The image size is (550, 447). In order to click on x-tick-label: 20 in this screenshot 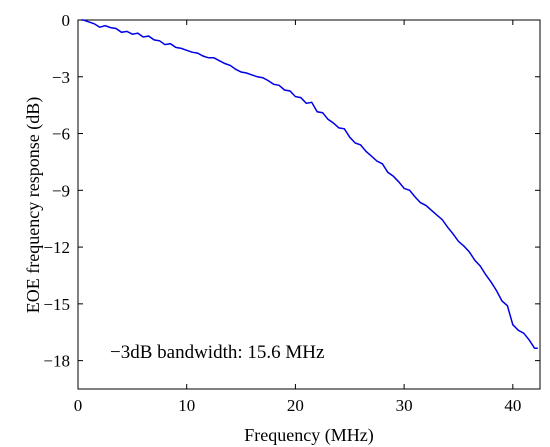, I will do `click(295, 405)`.